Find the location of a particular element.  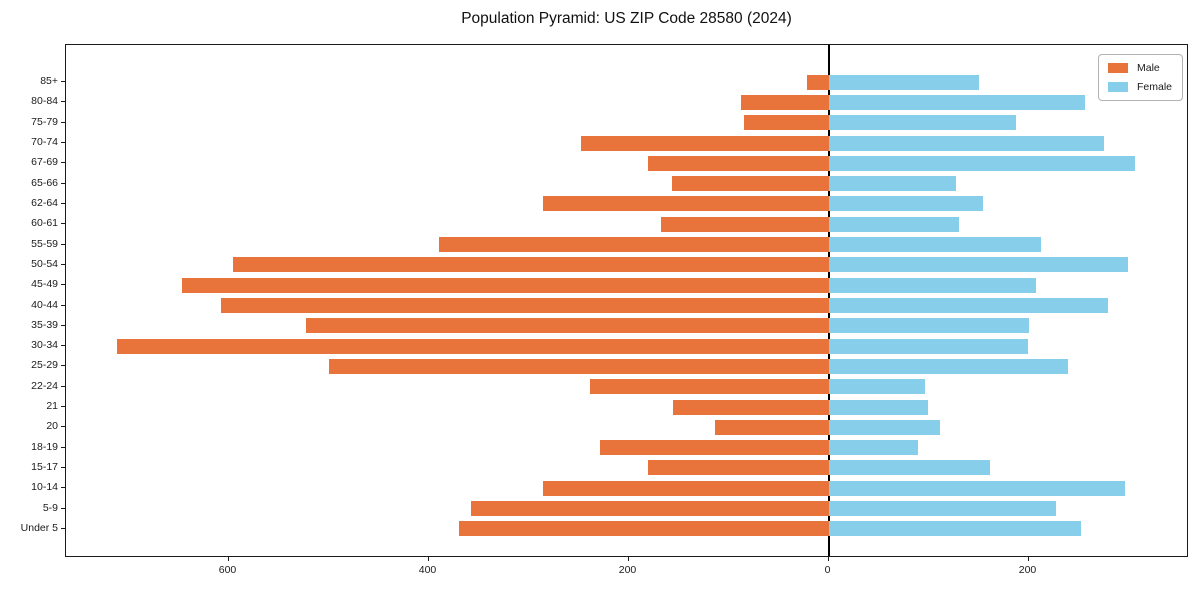

y-tick-label: 22-24 is located at coordinates (44, 385).